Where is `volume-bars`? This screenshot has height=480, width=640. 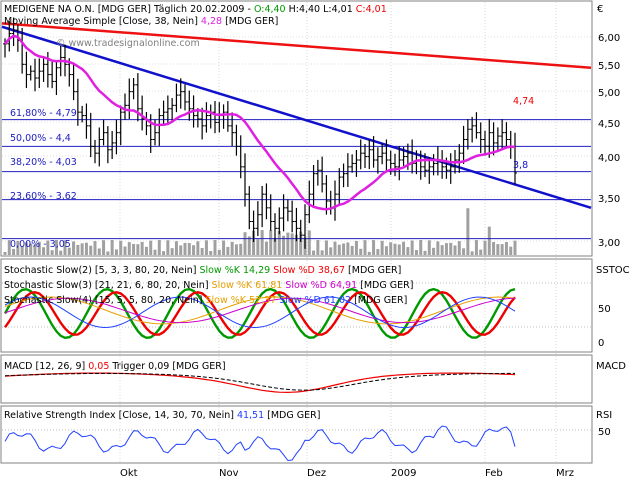
volume-bars is located at coordinates (260, 231).